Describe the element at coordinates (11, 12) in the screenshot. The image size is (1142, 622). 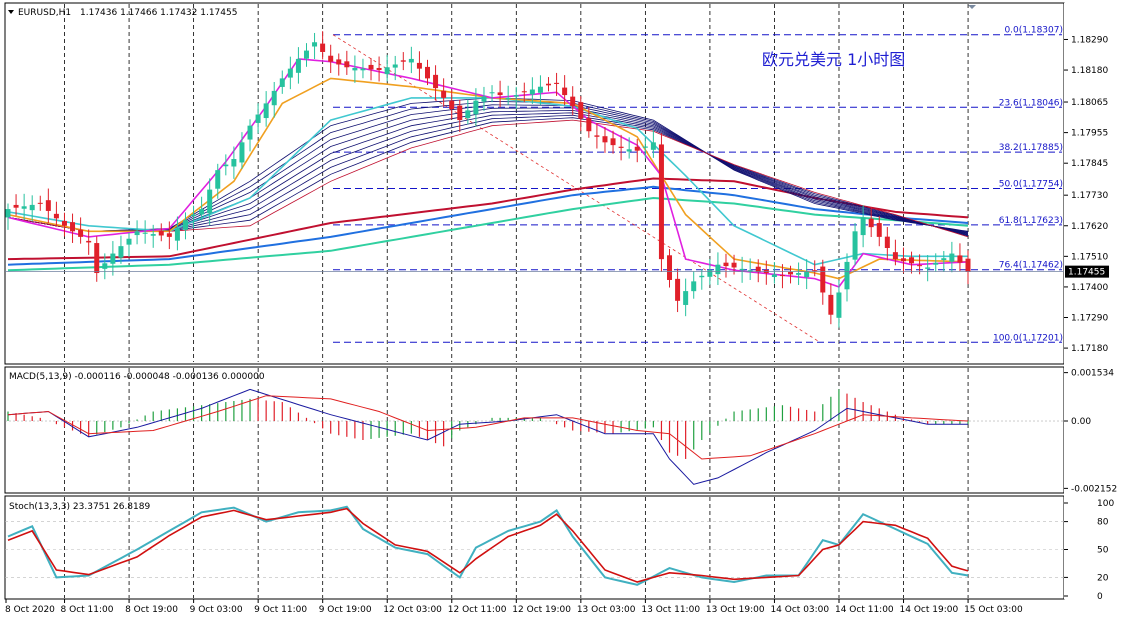
I see `chart-menu-arrow-icon` at that location.